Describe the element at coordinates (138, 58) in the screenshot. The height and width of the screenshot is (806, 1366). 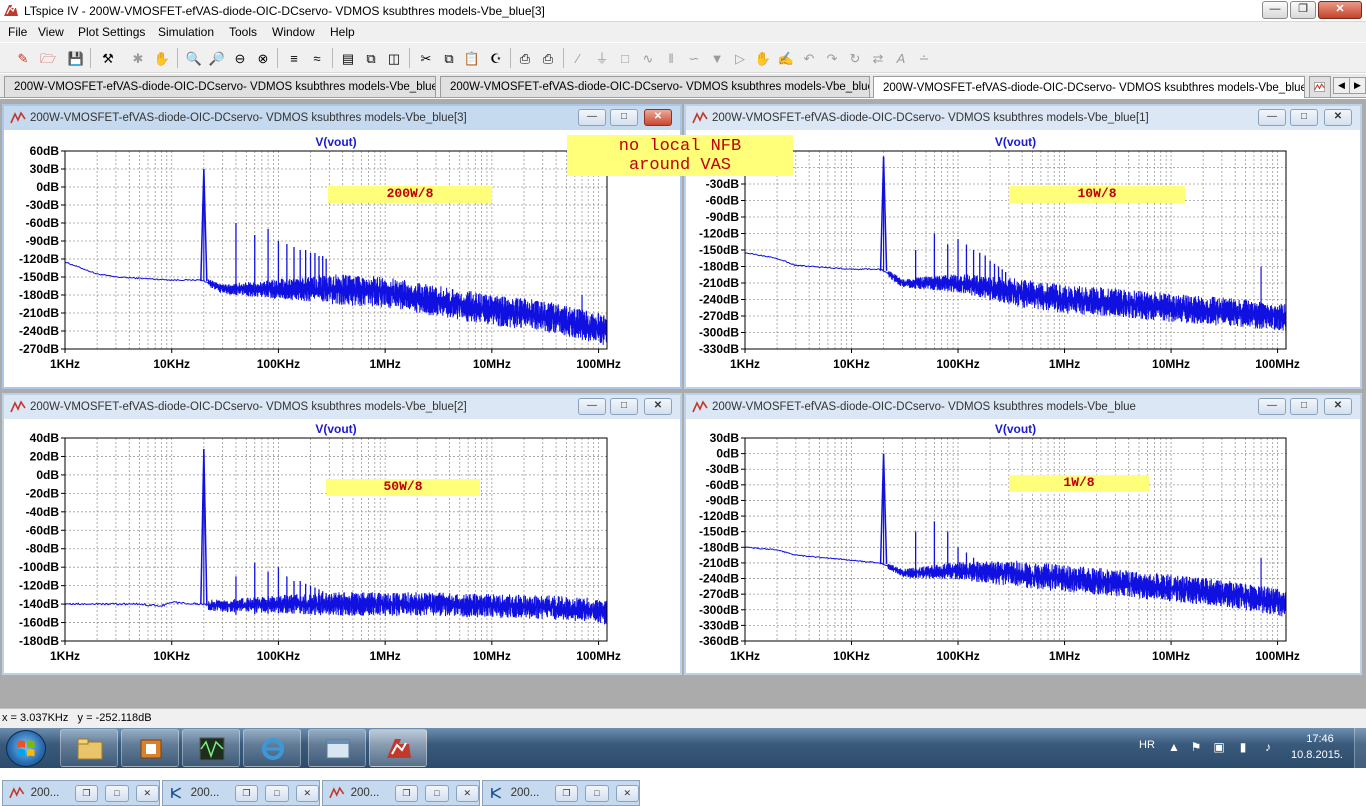
I see `run-icon: ✱` at that location.